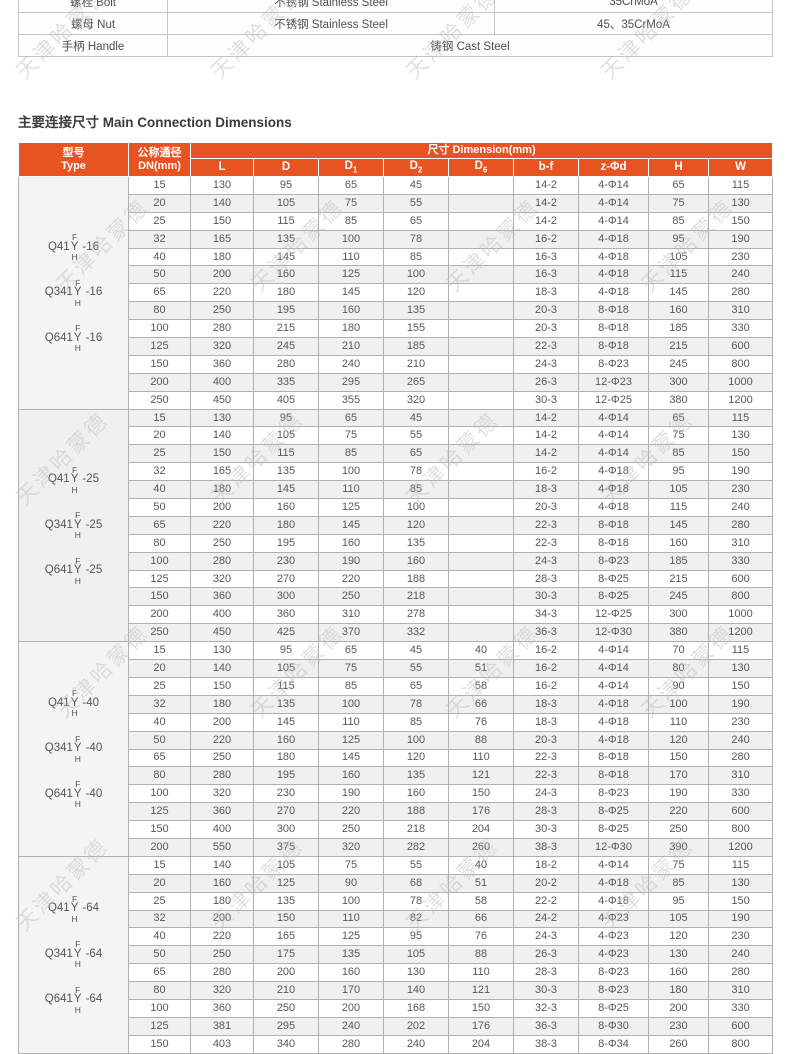  I want to click on dim-col-header: D2, so click(416, 167).